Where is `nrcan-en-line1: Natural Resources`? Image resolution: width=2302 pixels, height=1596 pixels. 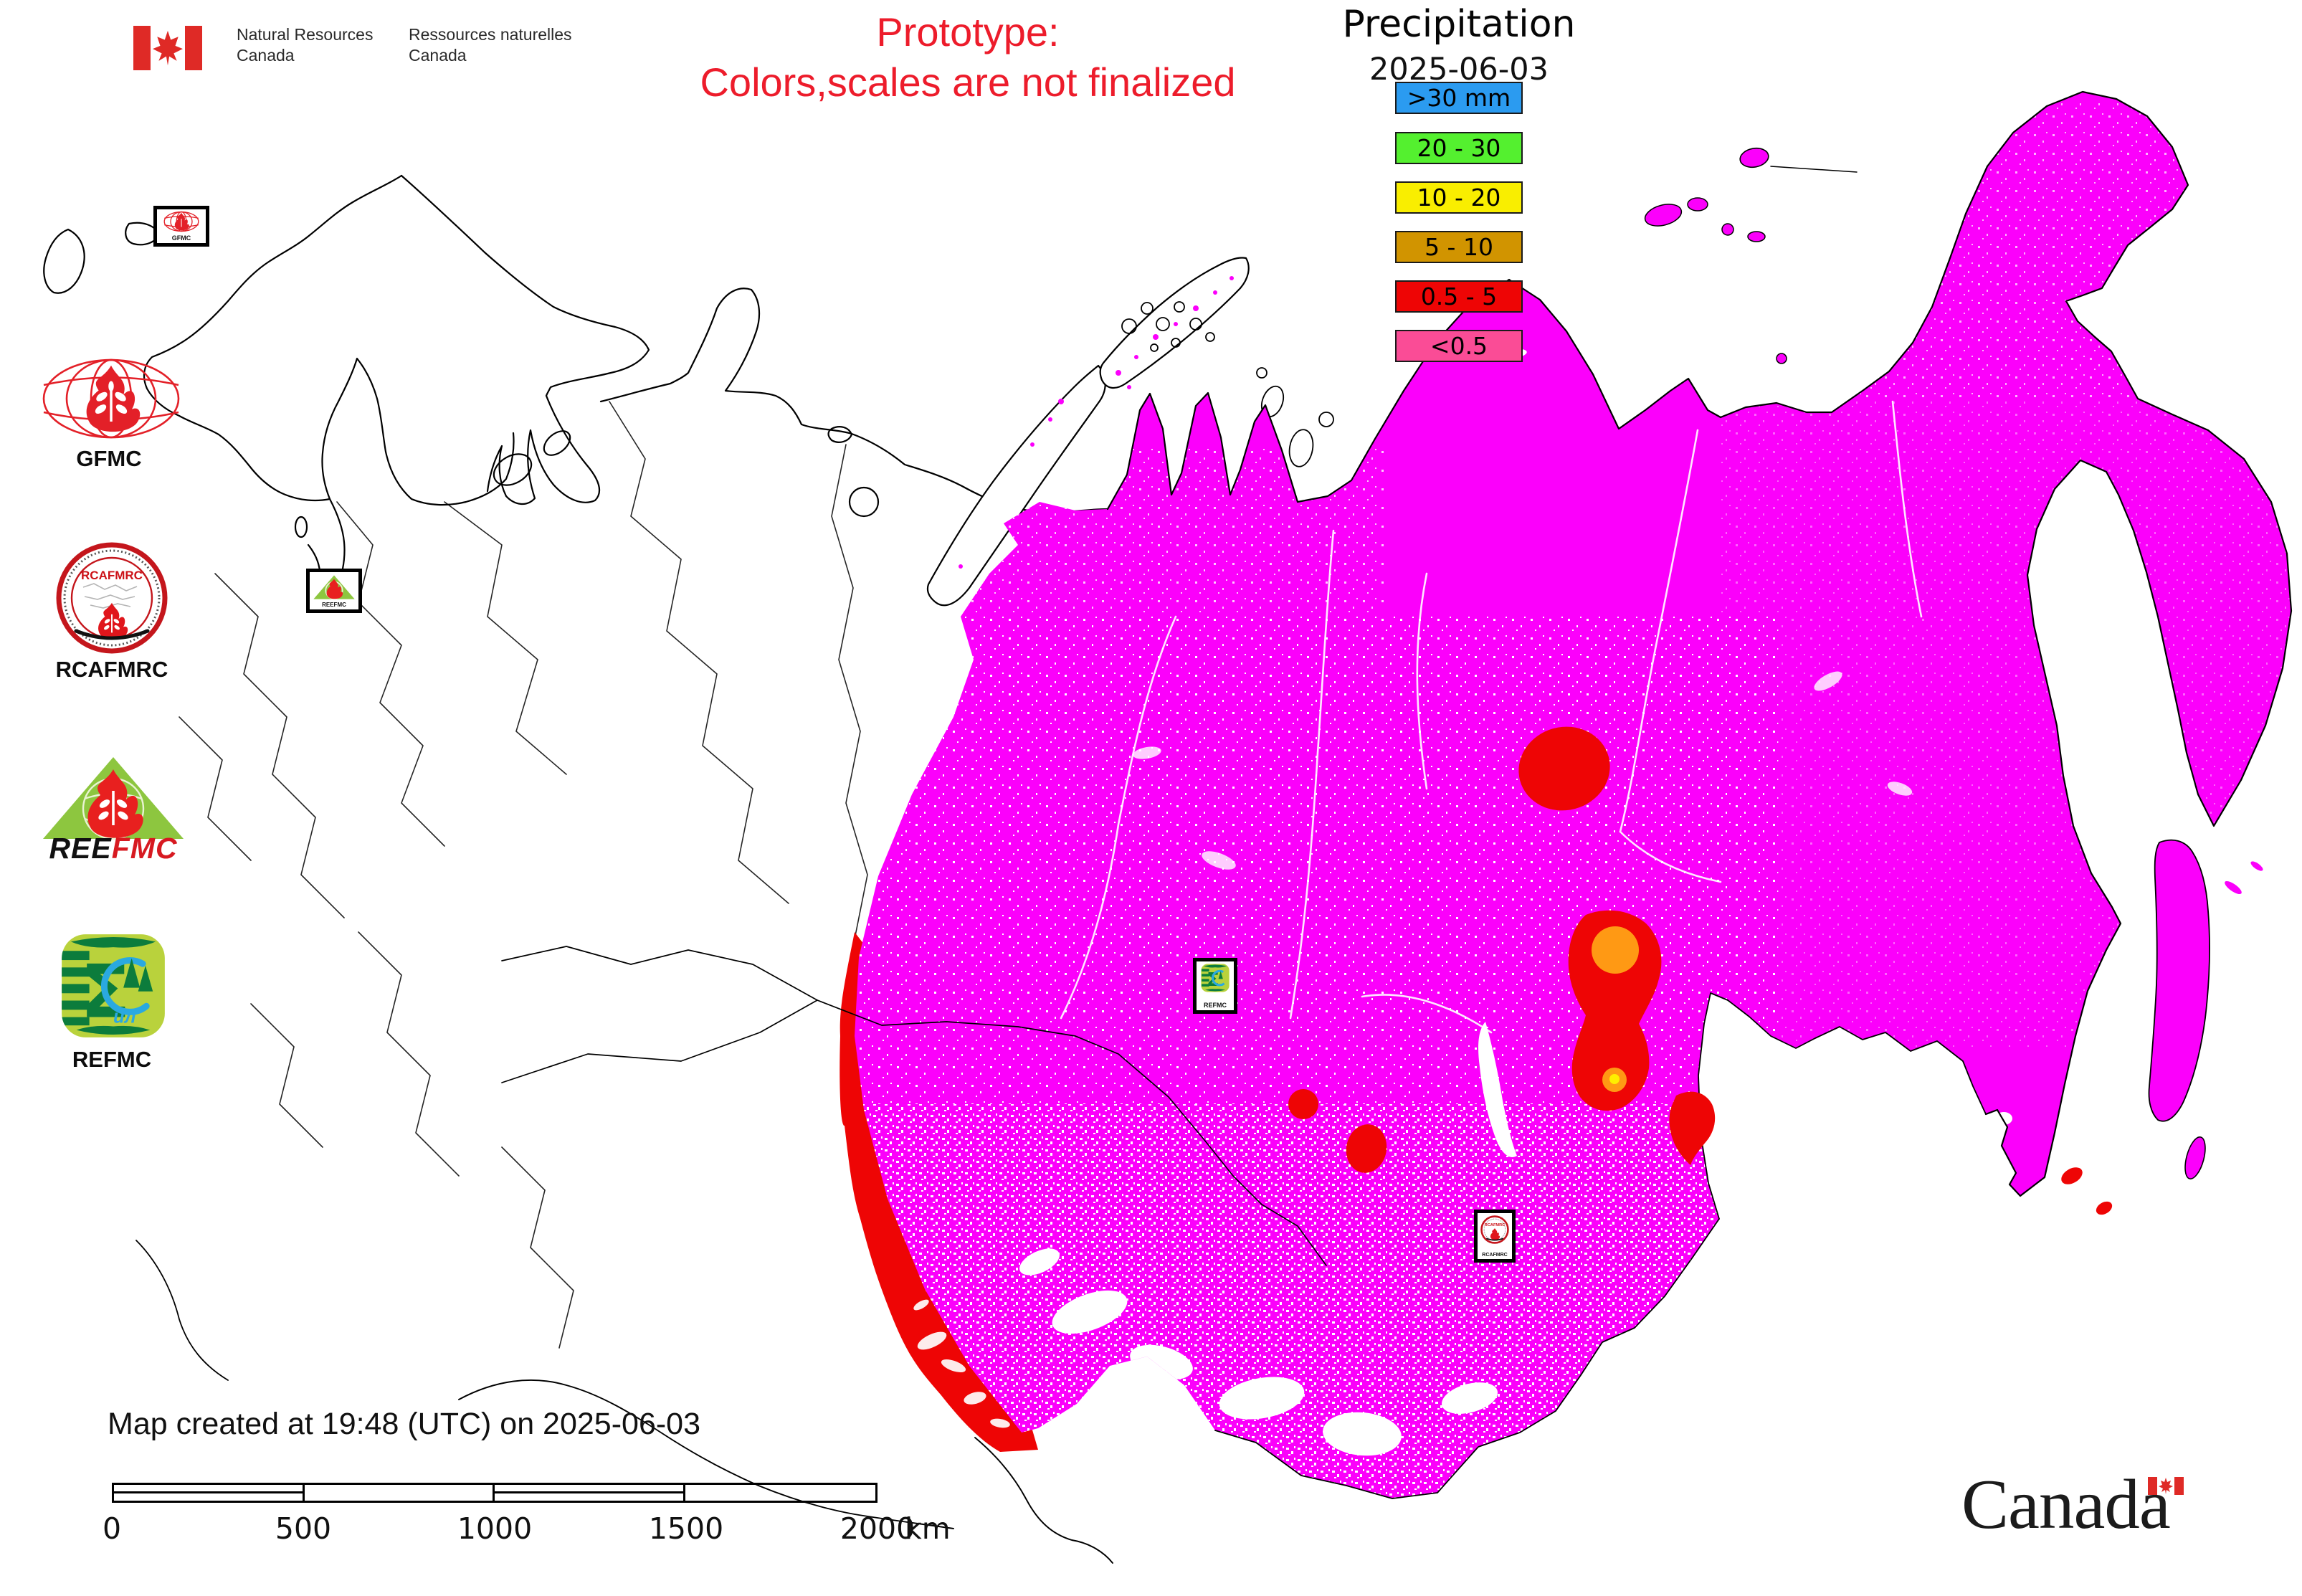 nrcan-en-line1: Natural Resources is located at coordinates (306, 34).